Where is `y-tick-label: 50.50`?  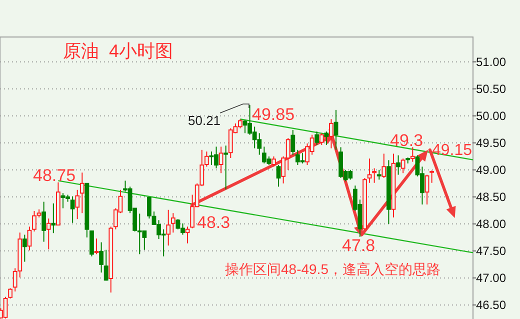 y-tick-label: 50.50 is located at coordinates (491, 89).